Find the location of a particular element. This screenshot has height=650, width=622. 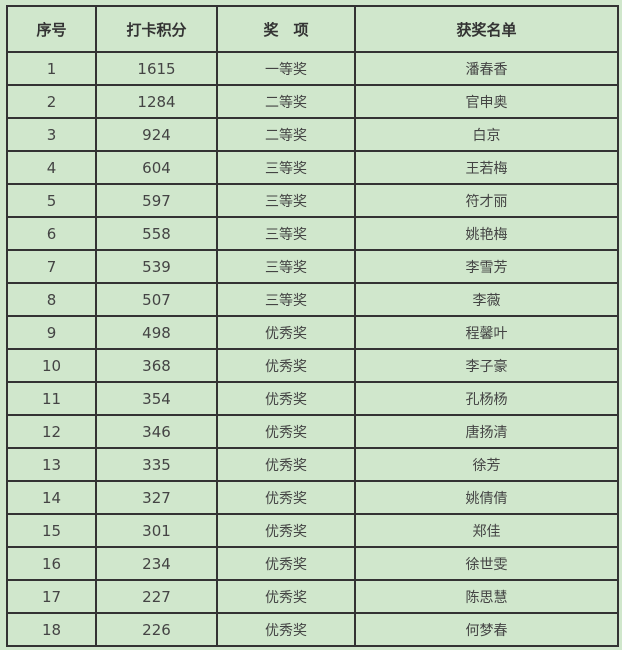

cell-index: 14 is located at coordinates (51, 497).